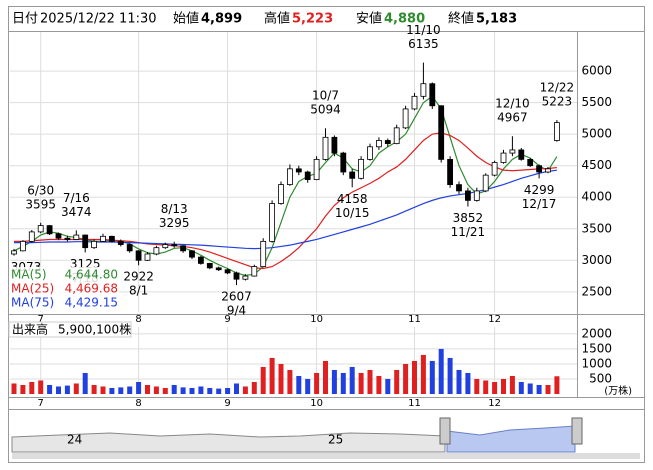  I want to click on value: 5,223, so click(312, 19).